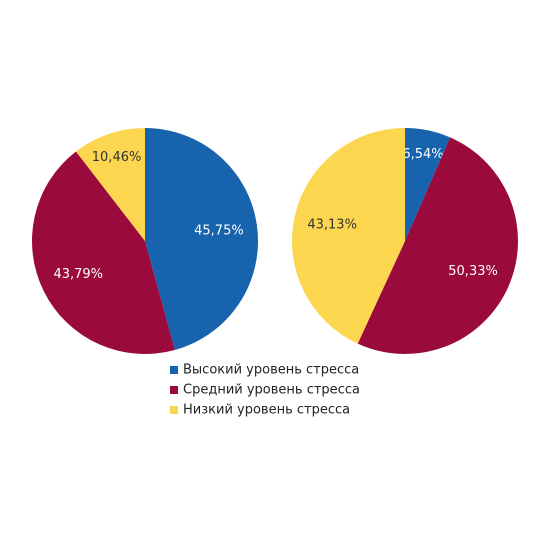 The image size is (550, 550). Describe the element at coordinates (78, 274) in the screenshot. I see `slice-label: 43,79%` at that location.